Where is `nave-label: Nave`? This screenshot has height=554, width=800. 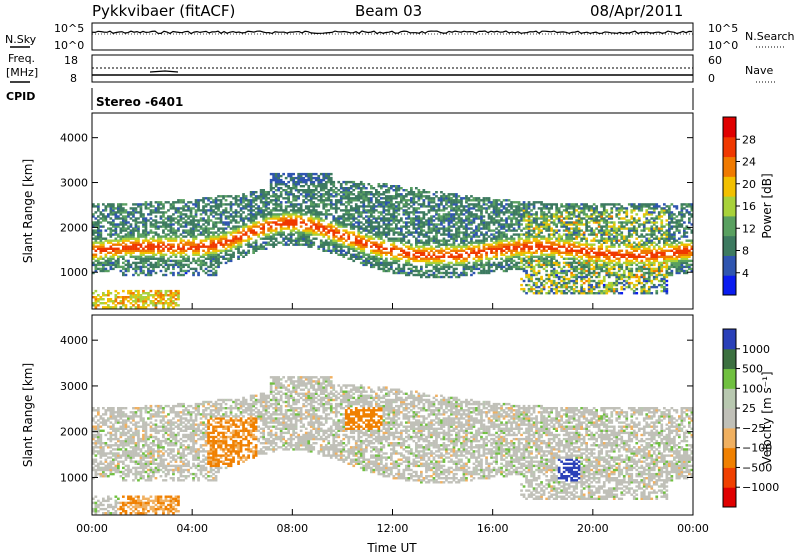
nave-label: Nave is located at coordinates (759, 70).